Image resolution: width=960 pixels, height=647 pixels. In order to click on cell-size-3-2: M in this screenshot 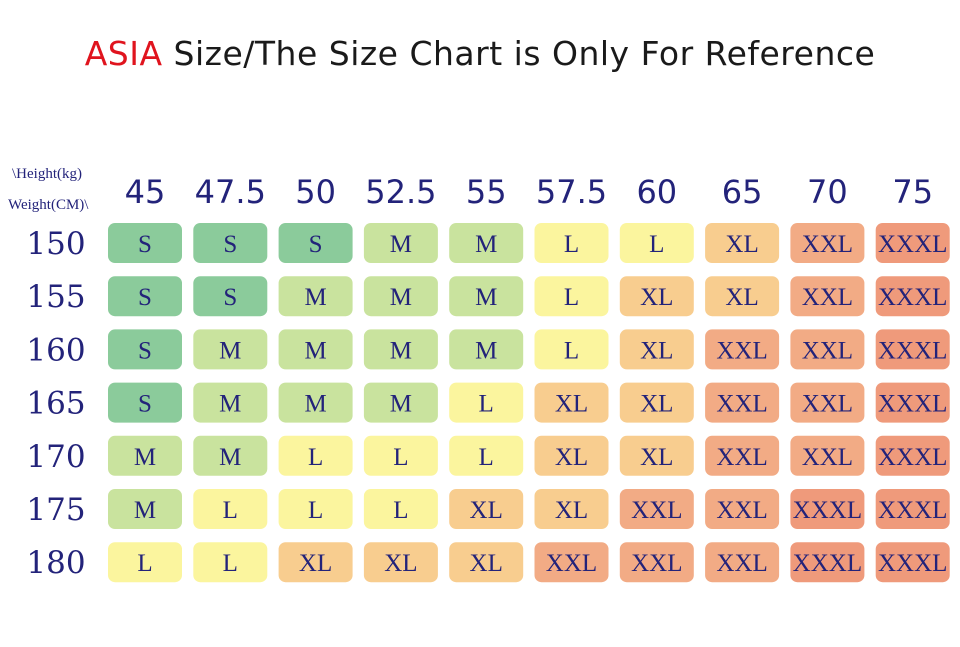, I will do `click(315, 404)`.